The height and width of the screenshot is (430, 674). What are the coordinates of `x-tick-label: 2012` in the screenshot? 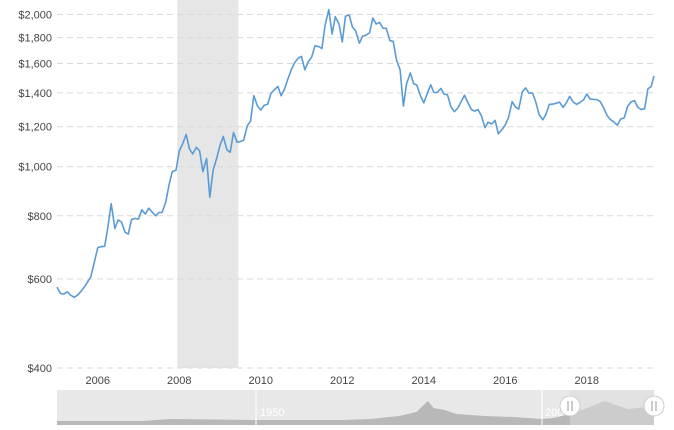 It's located at (342, 381).